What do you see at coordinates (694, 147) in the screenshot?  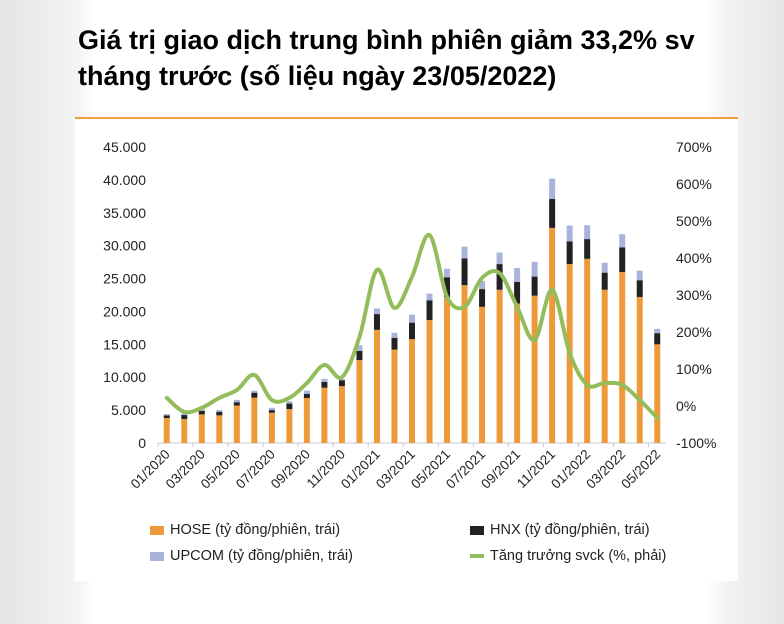 I see `y-right-tick-label: 700%` at bounding box center [694, 147].